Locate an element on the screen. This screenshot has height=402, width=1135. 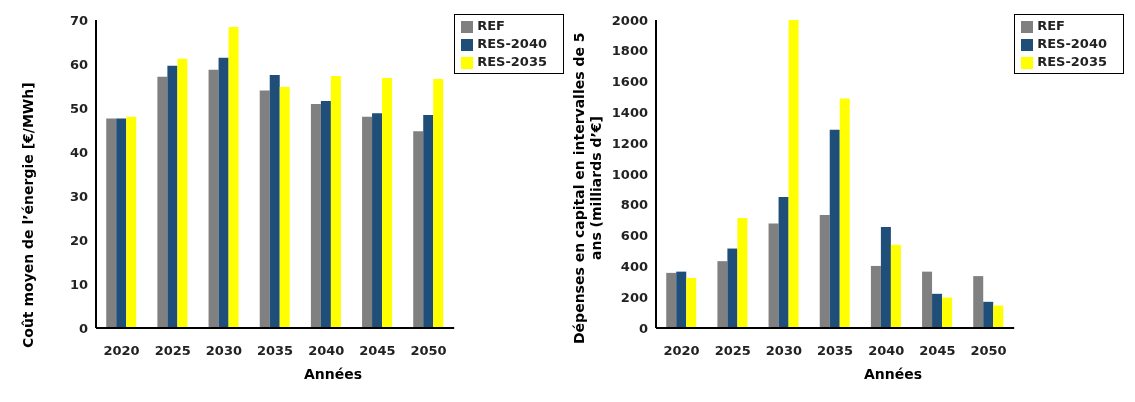
y-tick-label: 800 is located at coordinates (634, 205).